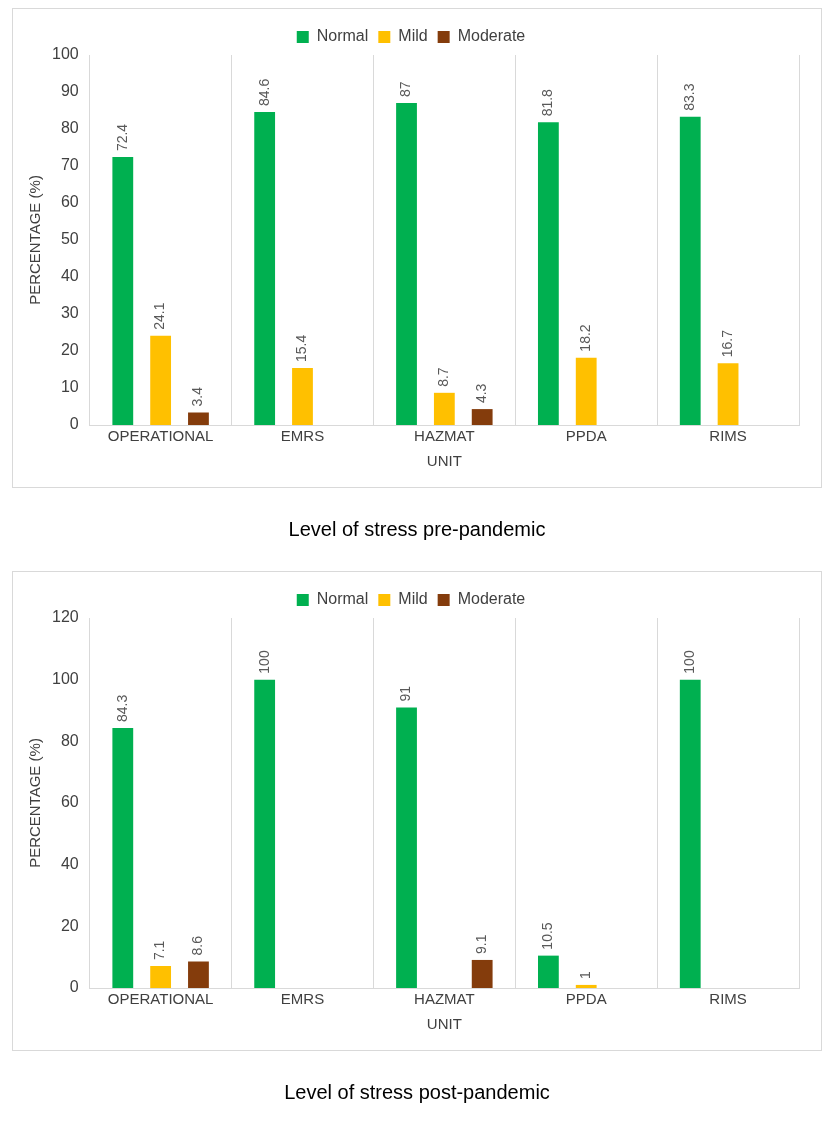  I want to click on y-tick-label: 10, so click(69, 387).